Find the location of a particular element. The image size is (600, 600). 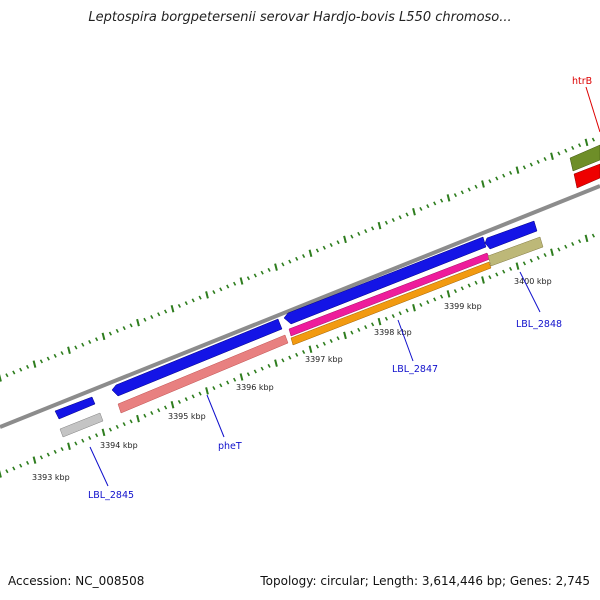

gene-lbl2845-bar is located at coordinates (81, 425).